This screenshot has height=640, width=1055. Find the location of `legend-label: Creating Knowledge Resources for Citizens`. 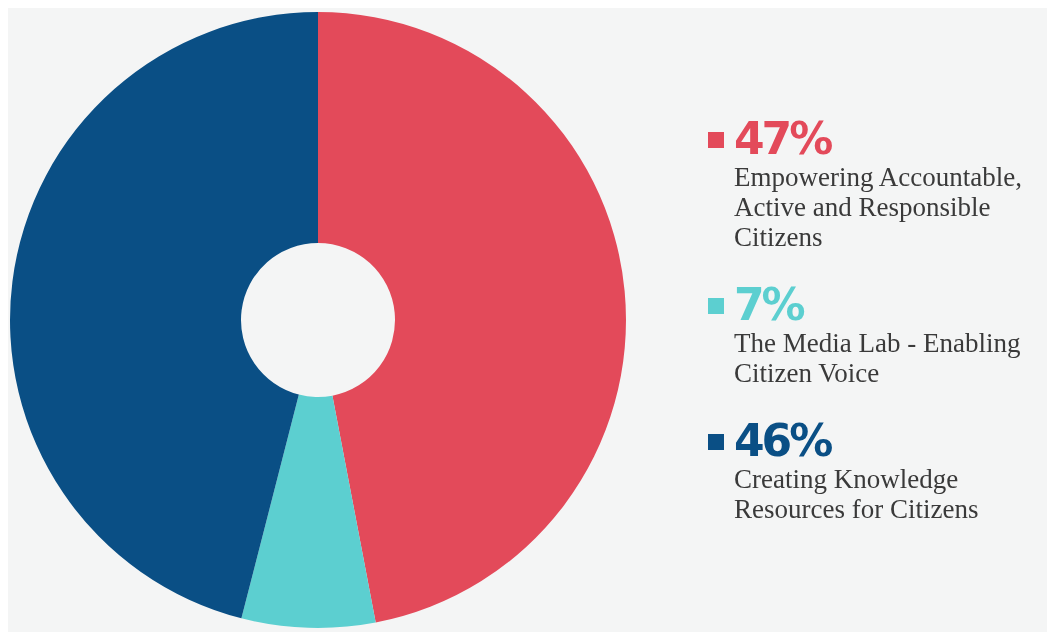

legend-label: Creating Knowledge Resources for Citizens is located at coordinates (857, 494).